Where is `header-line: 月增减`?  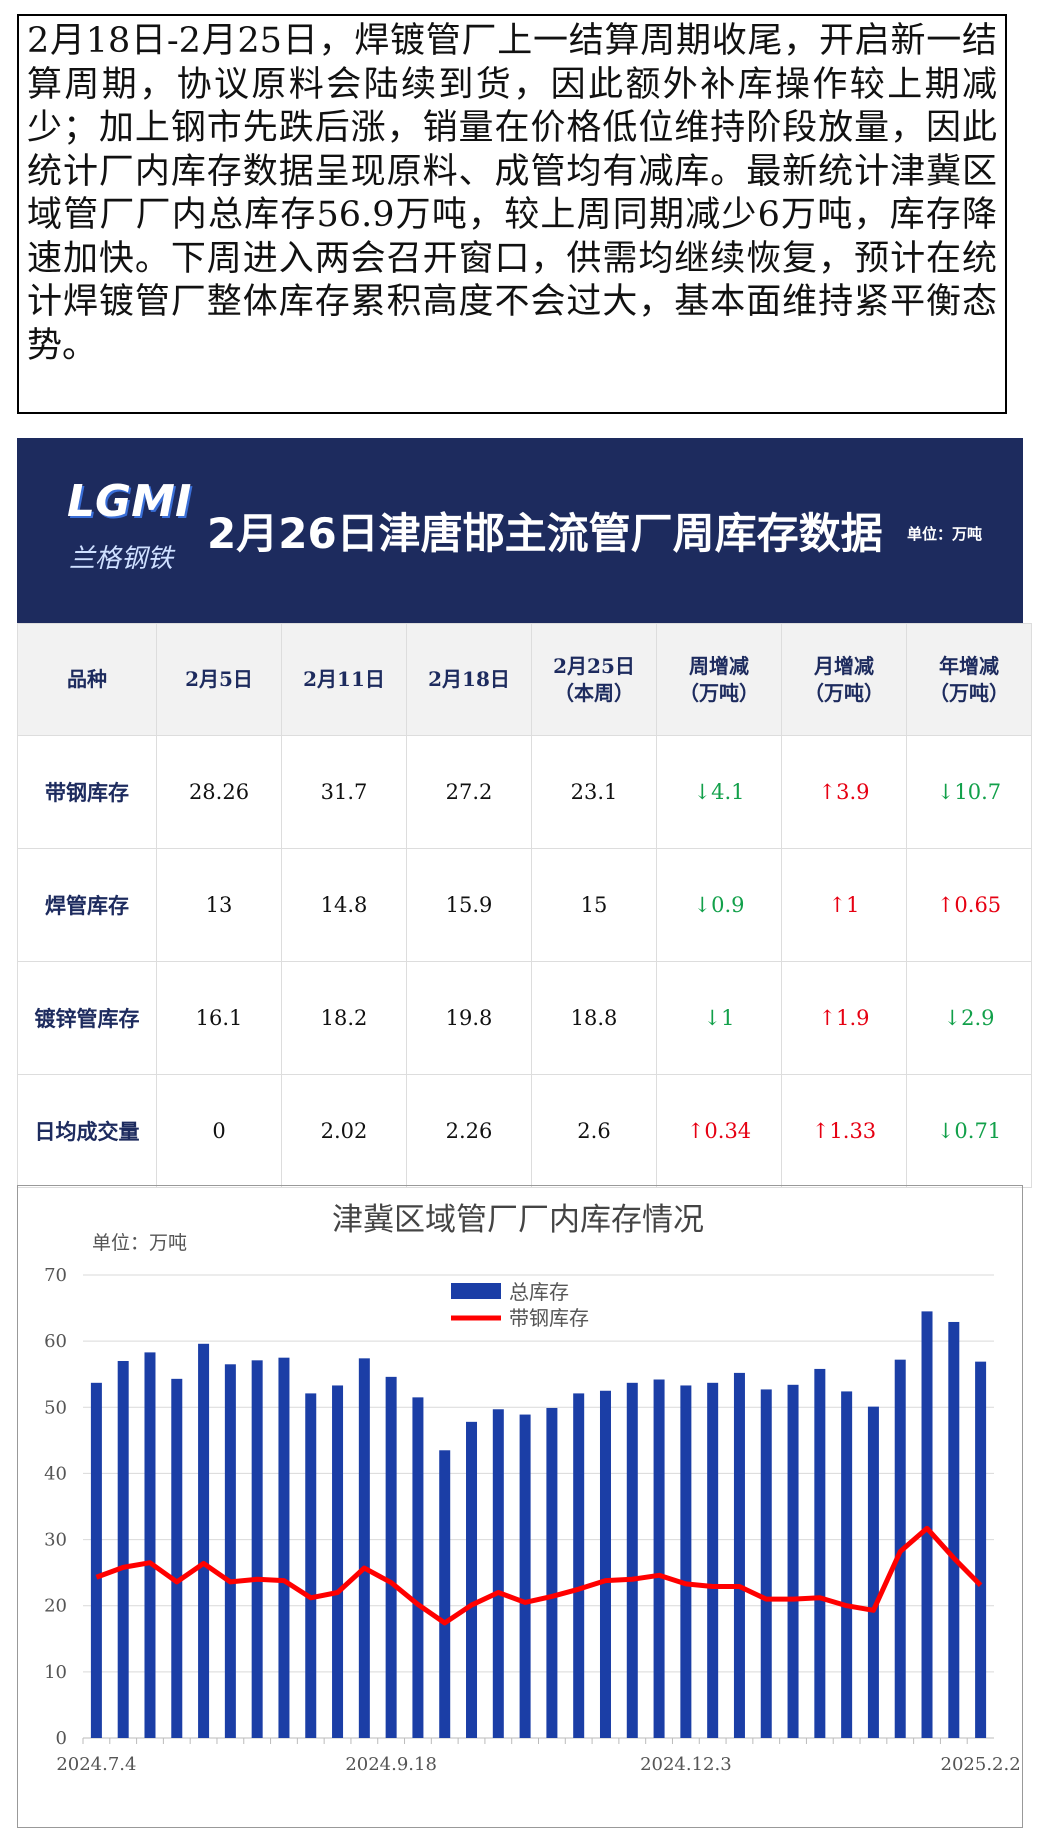
header-line: 月增减 is located at coordinates (844, 665).